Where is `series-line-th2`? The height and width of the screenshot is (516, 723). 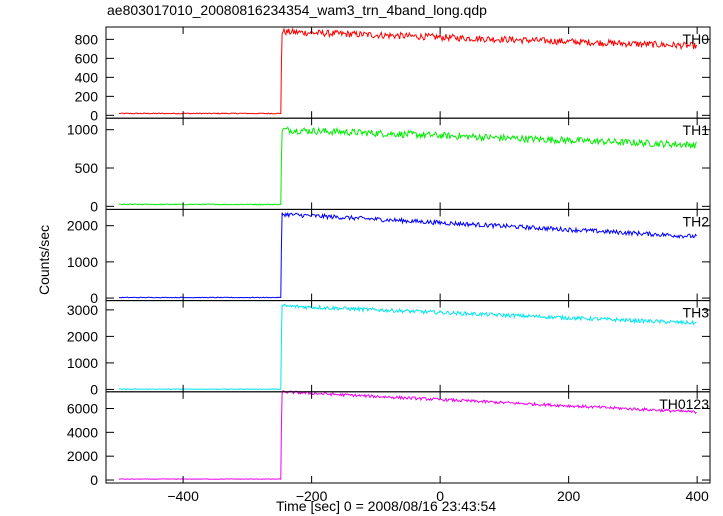
series-line-th2 is located at coordinates (407, 255).